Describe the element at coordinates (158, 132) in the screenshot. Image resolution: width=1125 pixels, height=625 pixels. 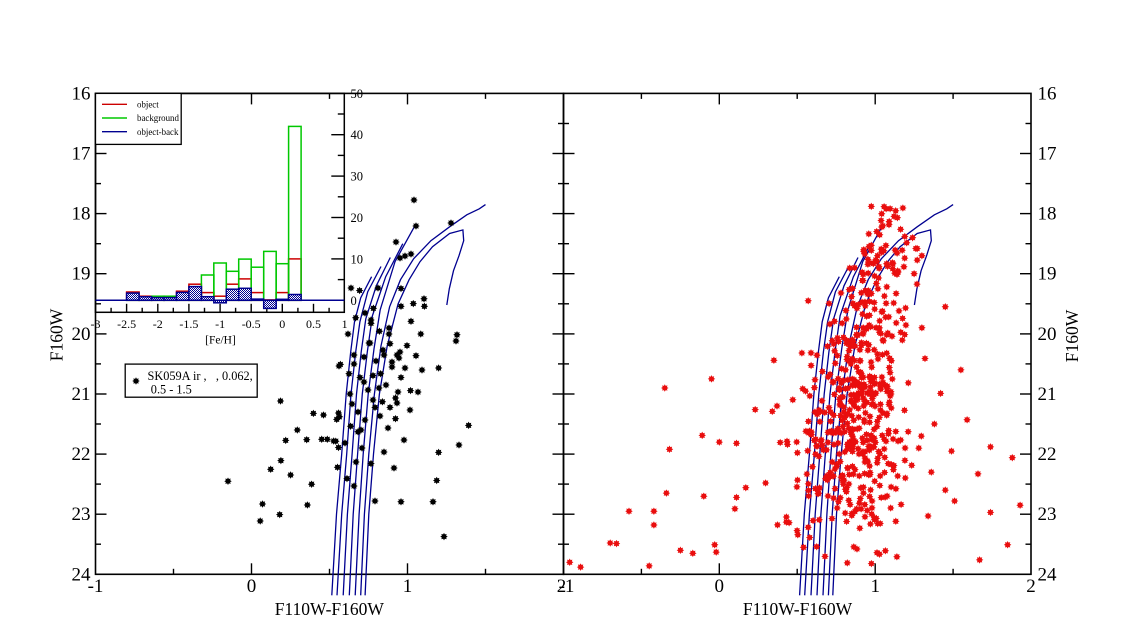
I see `svg-text: object-back` at that location.